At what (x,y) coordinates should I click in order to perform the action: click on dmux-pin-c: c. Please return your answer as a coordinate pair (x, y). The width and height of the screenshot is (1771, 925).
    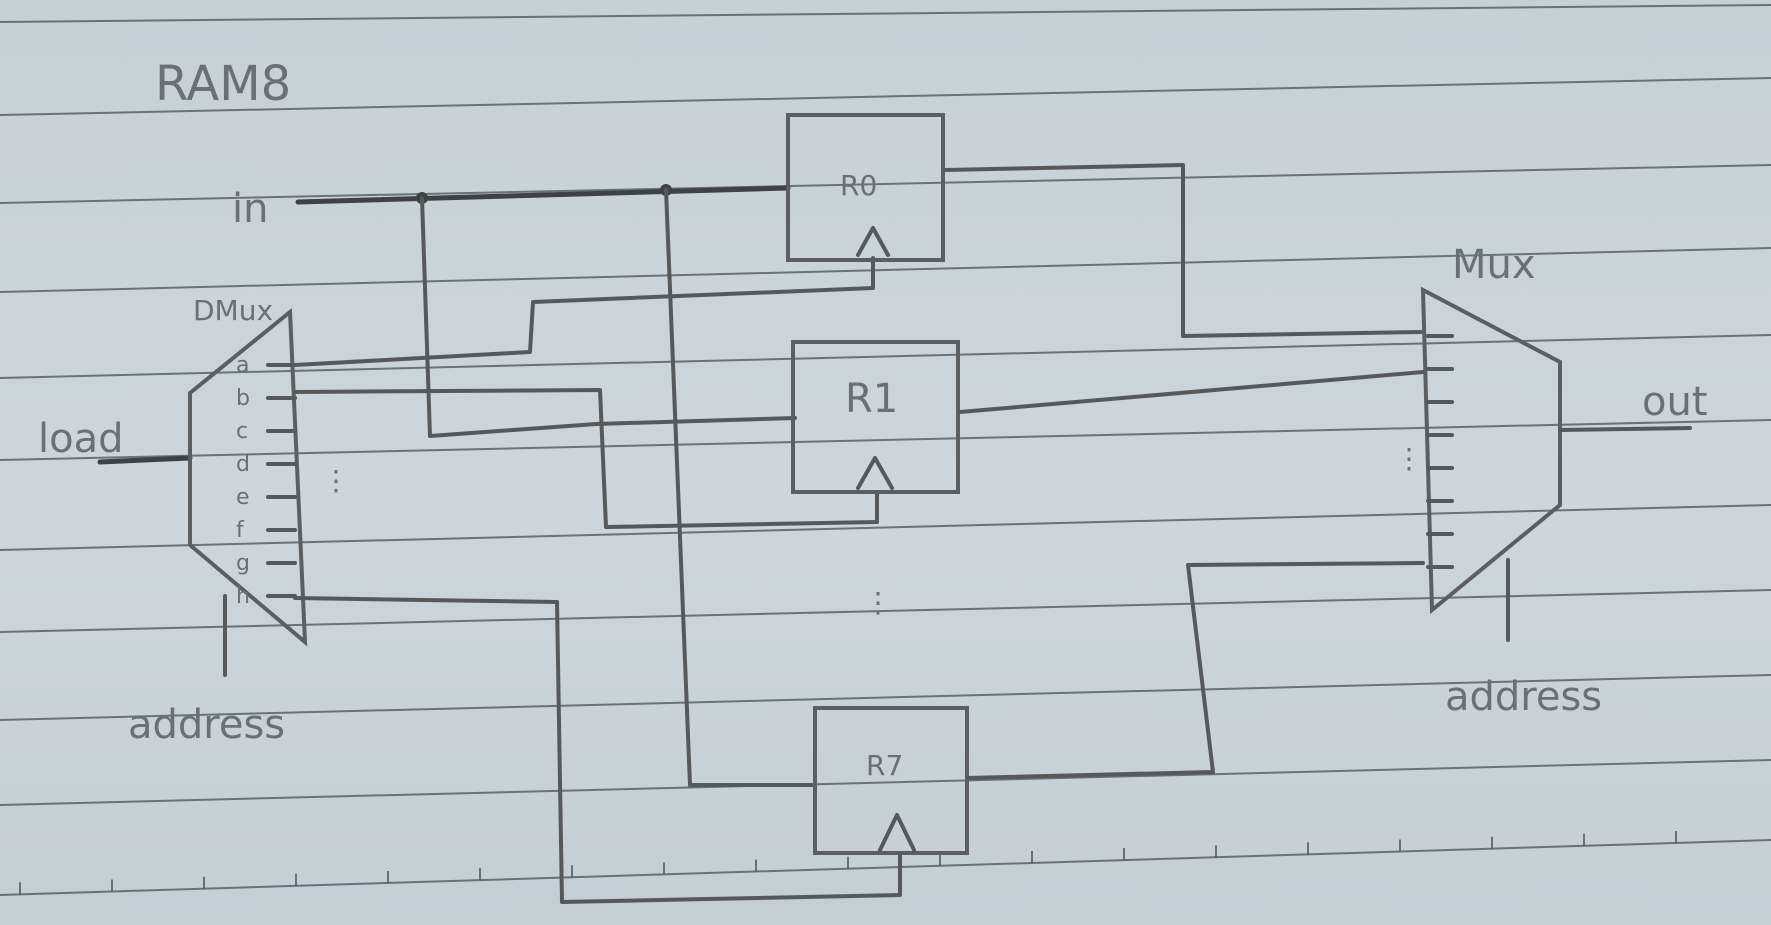
    Looking at the image, I should click on (242, 431).